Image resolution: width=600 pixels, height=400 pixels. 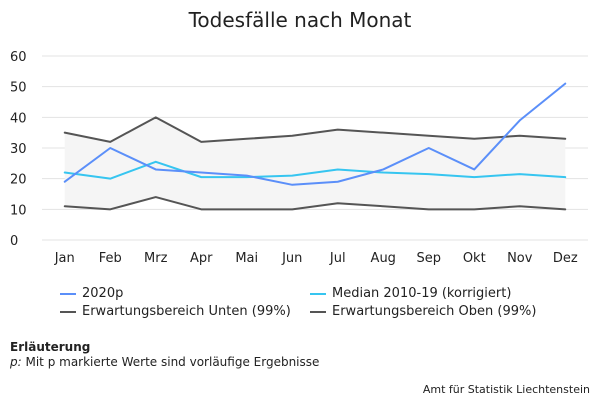 I want to click on chart-title: Todesfälle nach Monat, so click(x=300, y=20).